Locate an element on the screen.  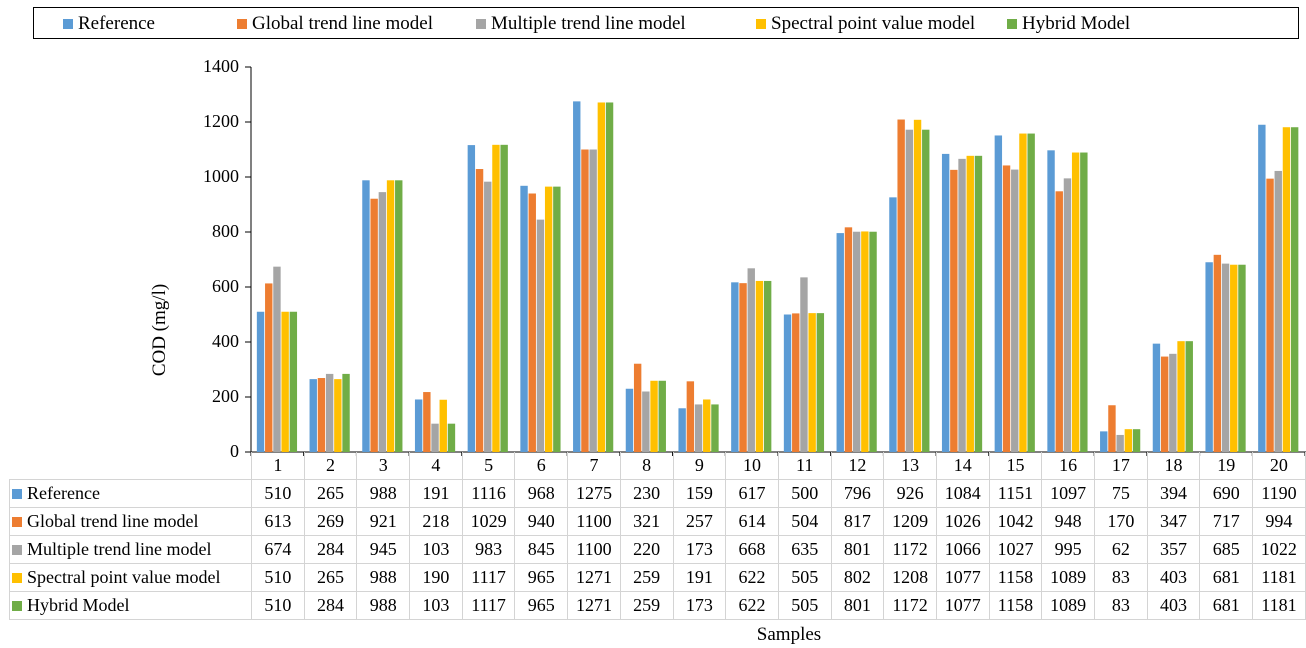
x-tick-label: 10 is located at coordinates (752, 466).